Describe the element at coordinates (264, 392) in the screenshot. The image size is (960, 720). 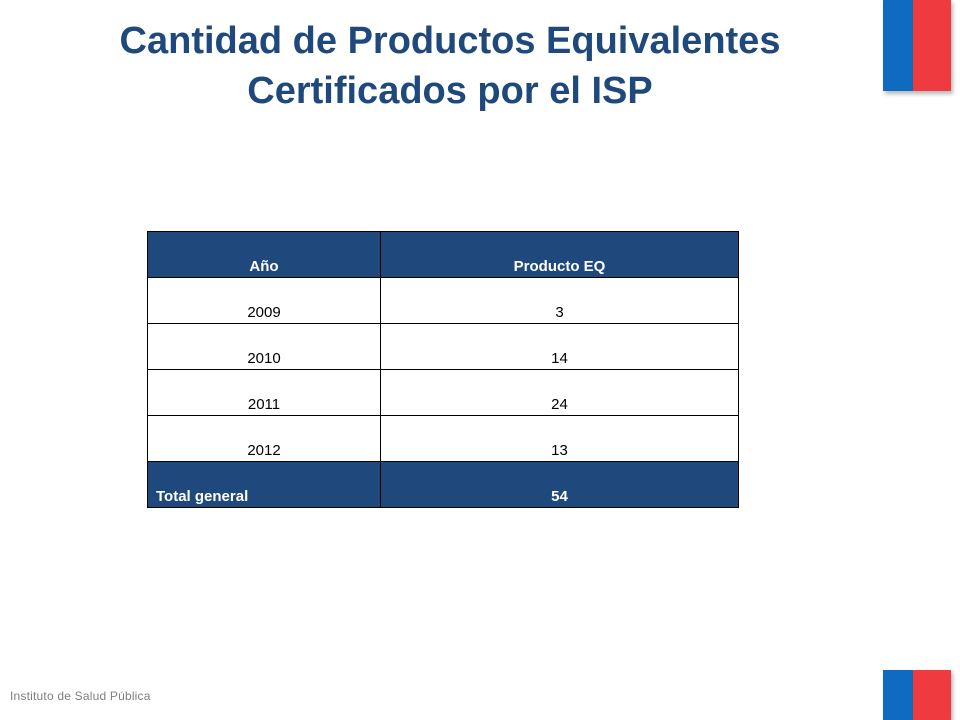
I see `cell-year: 2011` at that location.